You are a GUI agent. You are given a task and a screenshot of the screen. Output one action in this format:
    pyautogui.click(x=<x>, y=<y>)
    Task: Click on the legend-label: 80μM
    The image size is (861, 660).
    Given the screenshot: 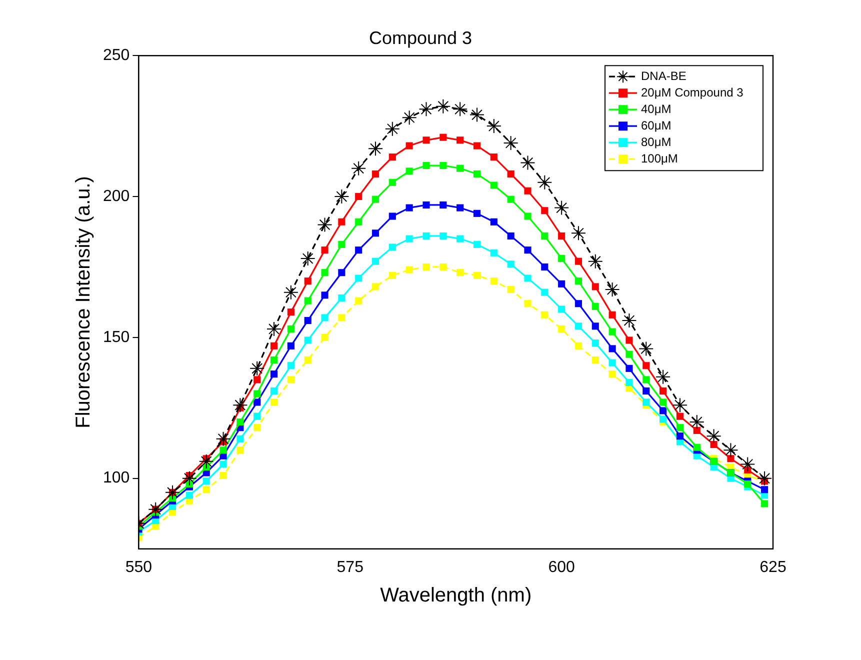 What is the action you would take?
    pyautogui.click(x=656, y=141)
    